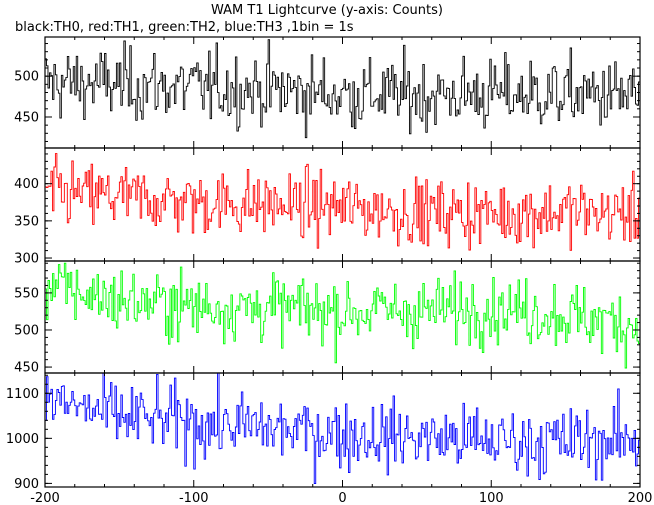 The height and width of the screenshot is (505, 654). What do you see at coordinates (640, 498) in the screenshot?
I see `x-tick-label: 200` at bounding box center [640, 498].